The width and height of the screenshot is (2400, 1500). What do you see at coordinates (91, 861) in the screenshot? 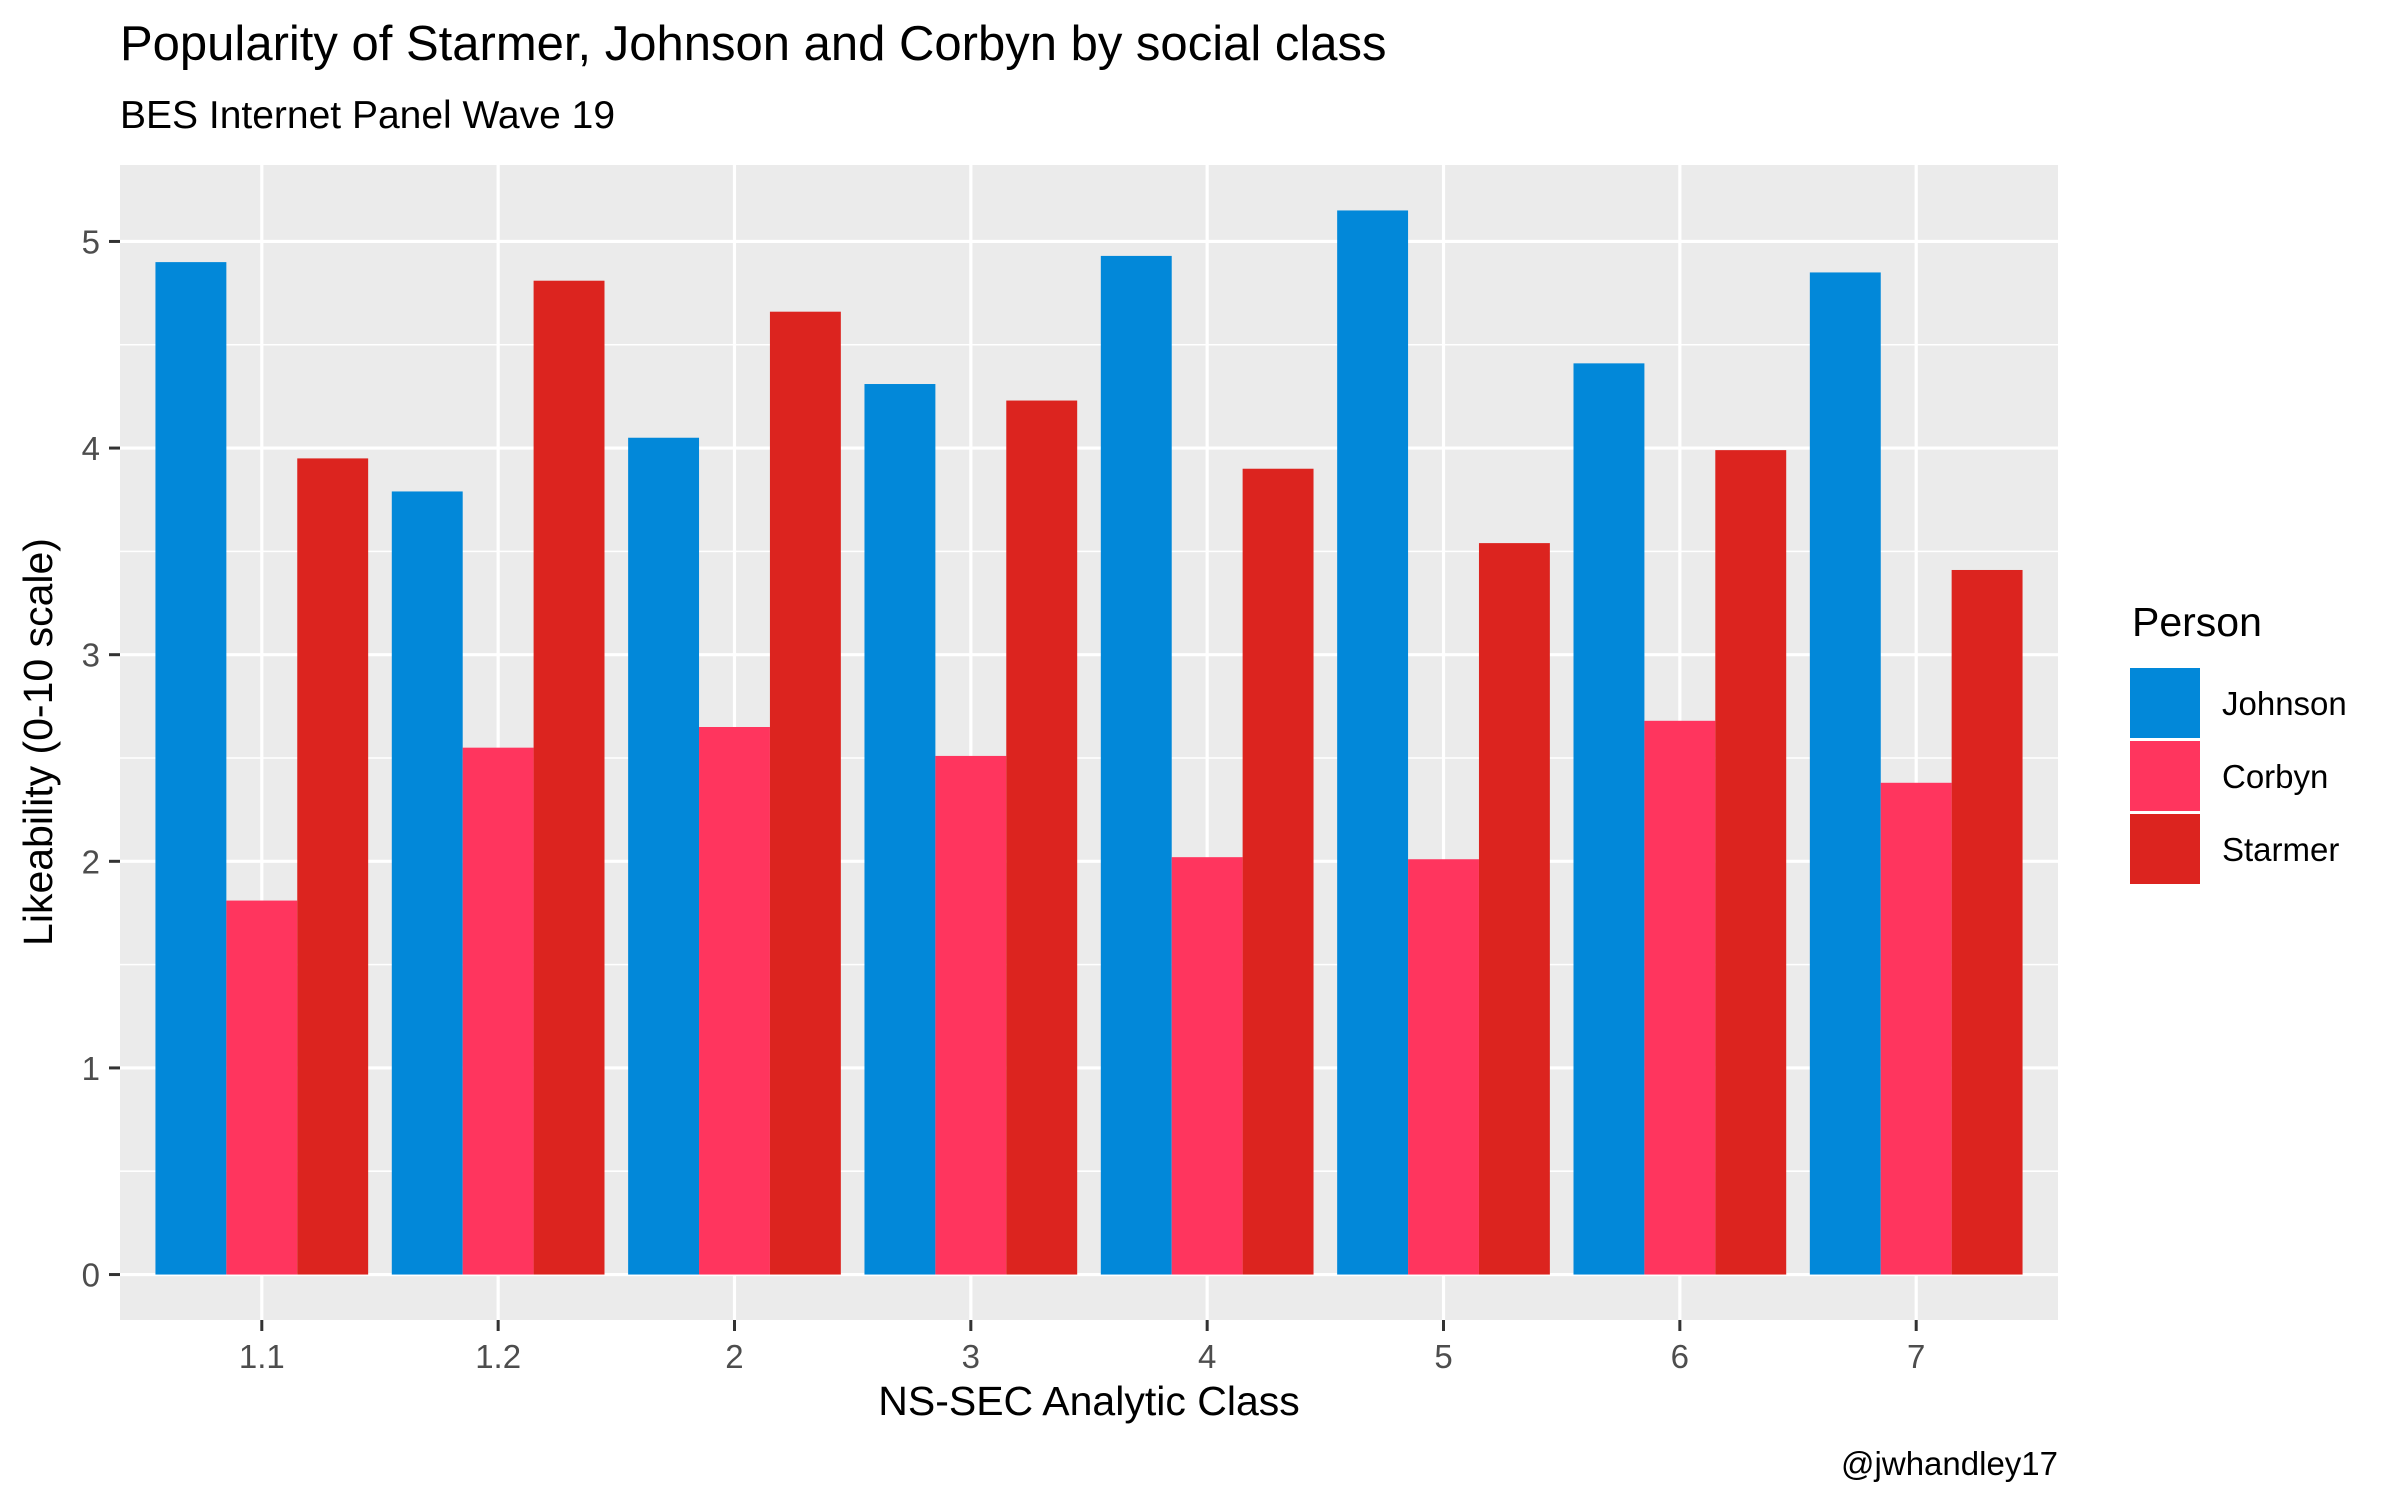
I see `y-tick-label: 2` at bounding box center [91, 861].